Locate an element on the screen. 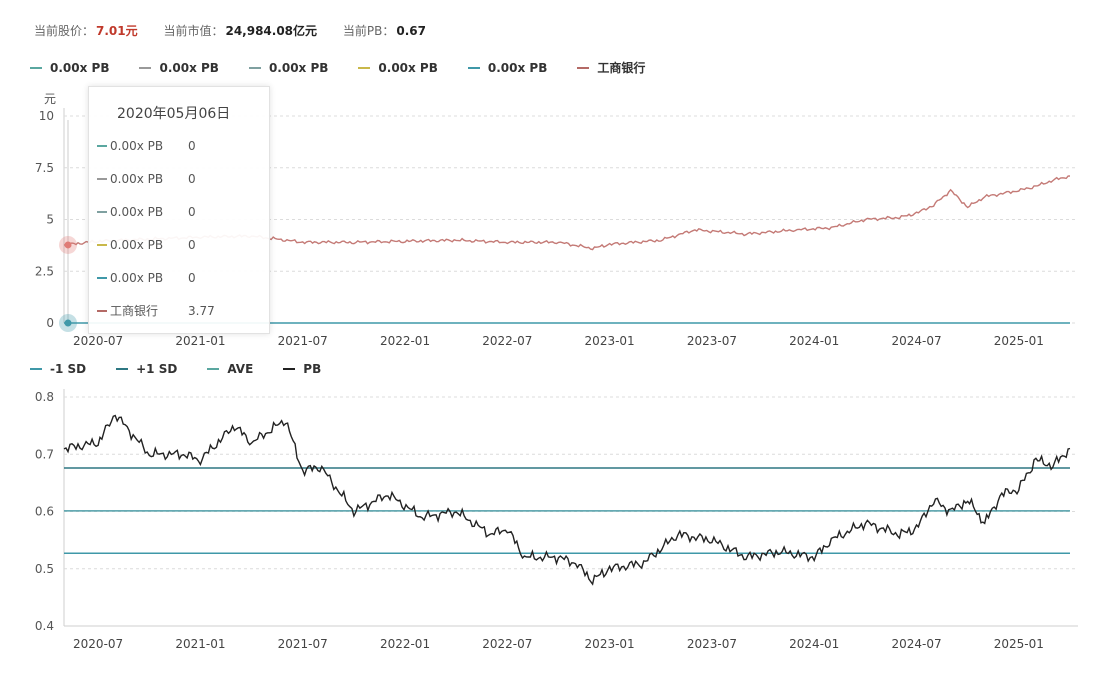  market-cap-value: 24,984.08亿元 is located at coordinates (271, 31).